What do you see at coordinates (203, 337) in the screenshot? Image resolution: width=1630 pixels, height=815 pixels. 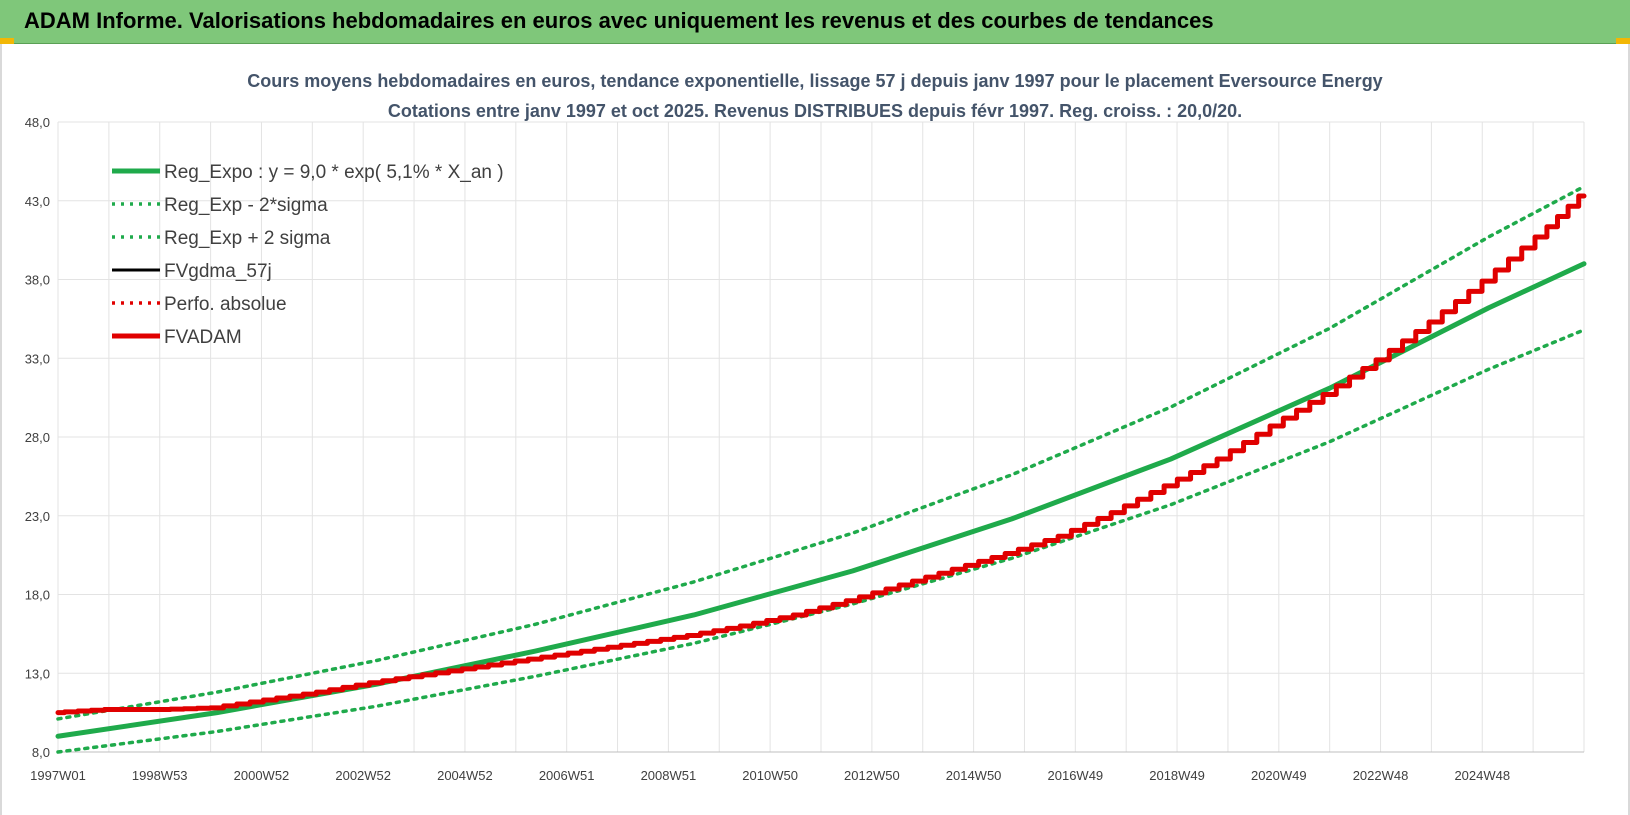 I see `legend-label: FVADAM` at bounding box center [203, 337].